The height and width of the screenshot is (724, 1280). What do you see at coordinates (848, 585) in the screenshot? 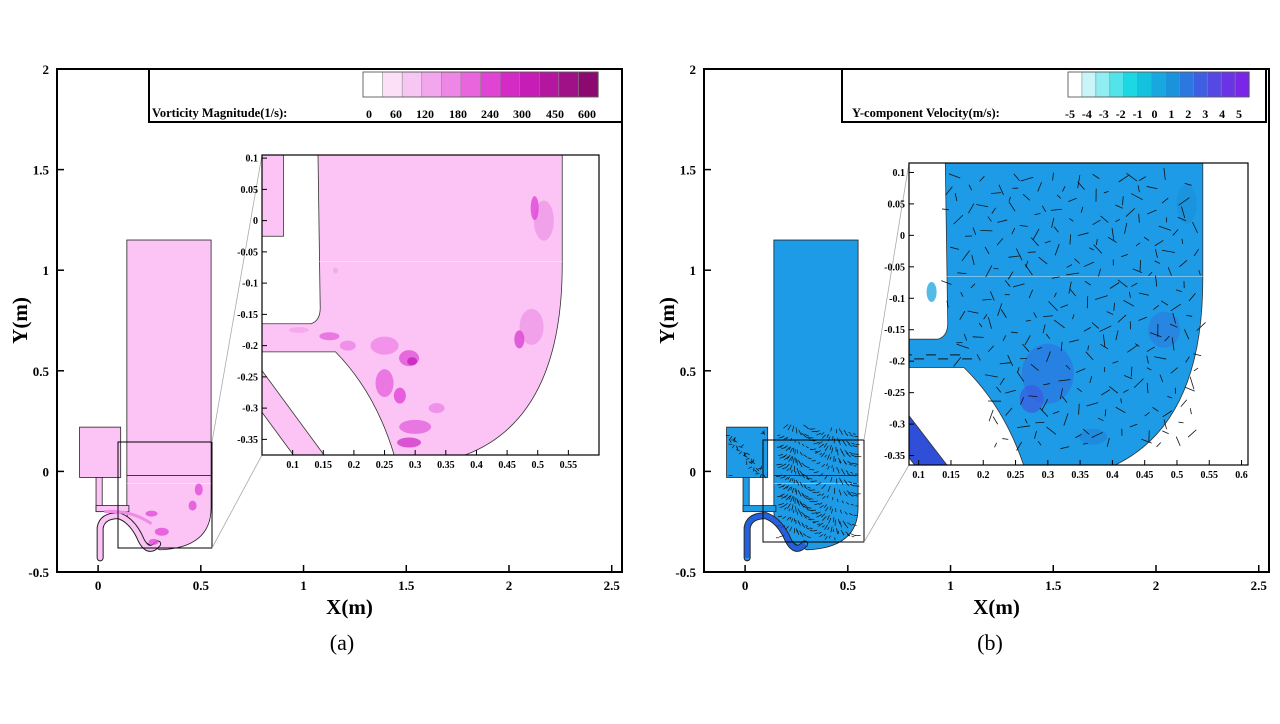
I see `x-tick-label: 0.5` at bounding box center [848, 585].